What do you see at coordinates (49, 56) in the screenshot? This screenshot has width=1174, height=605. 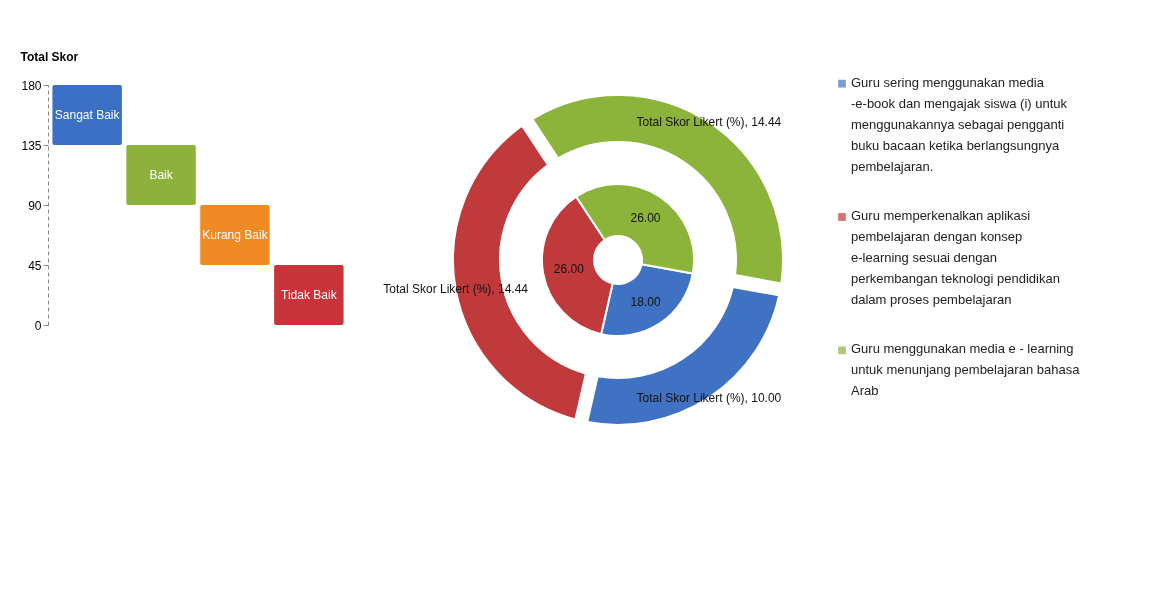 I see `y-axis-title: Total Skor` at bounding box center [49, 56].